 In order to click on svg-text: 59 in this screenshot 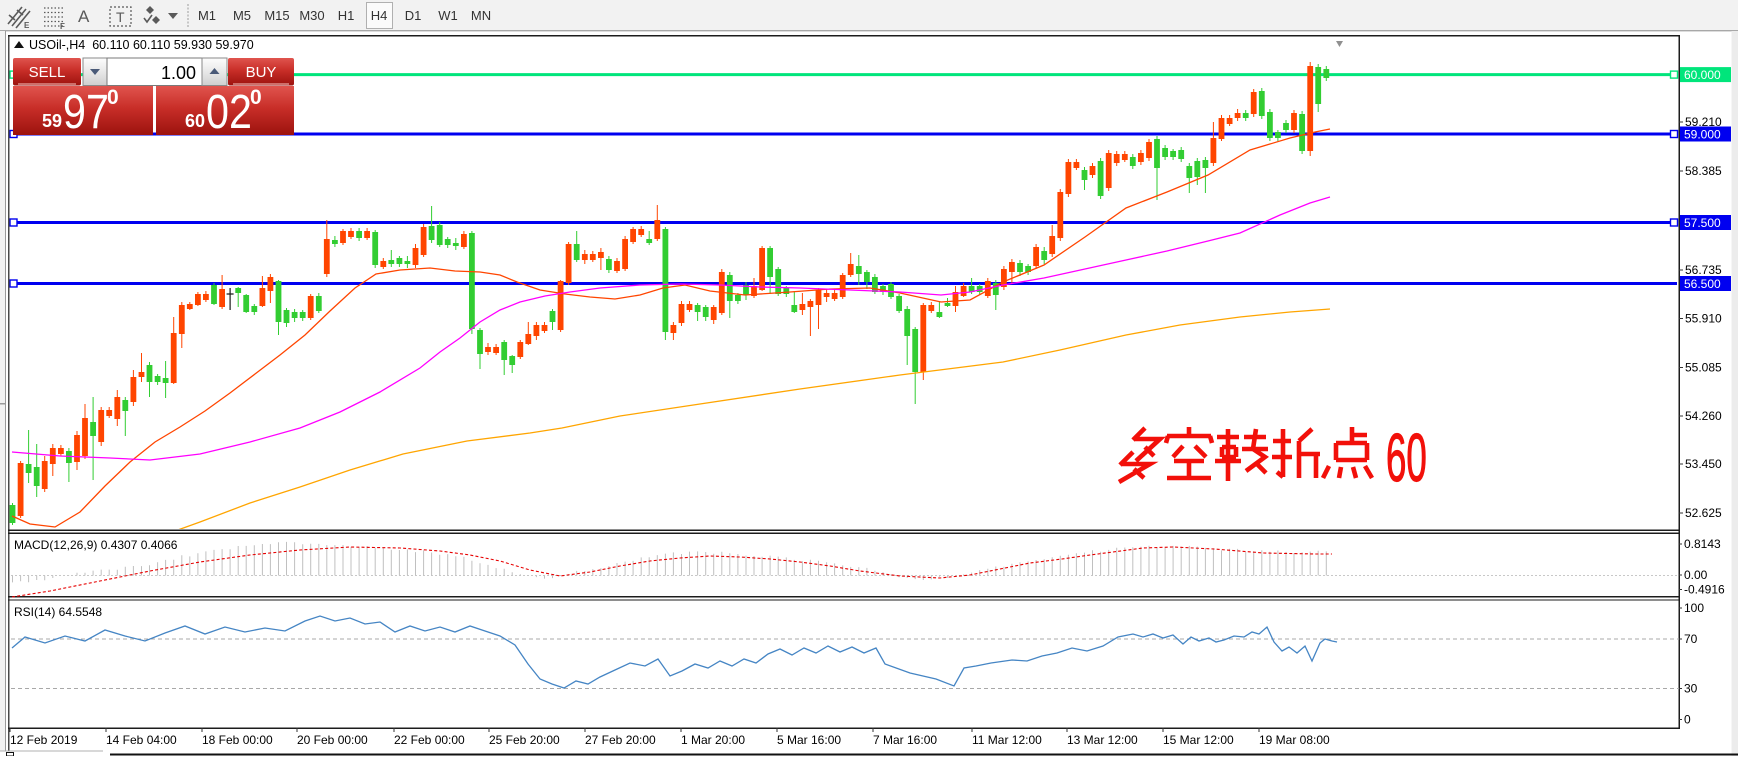, I will do `click(52, 121)`.